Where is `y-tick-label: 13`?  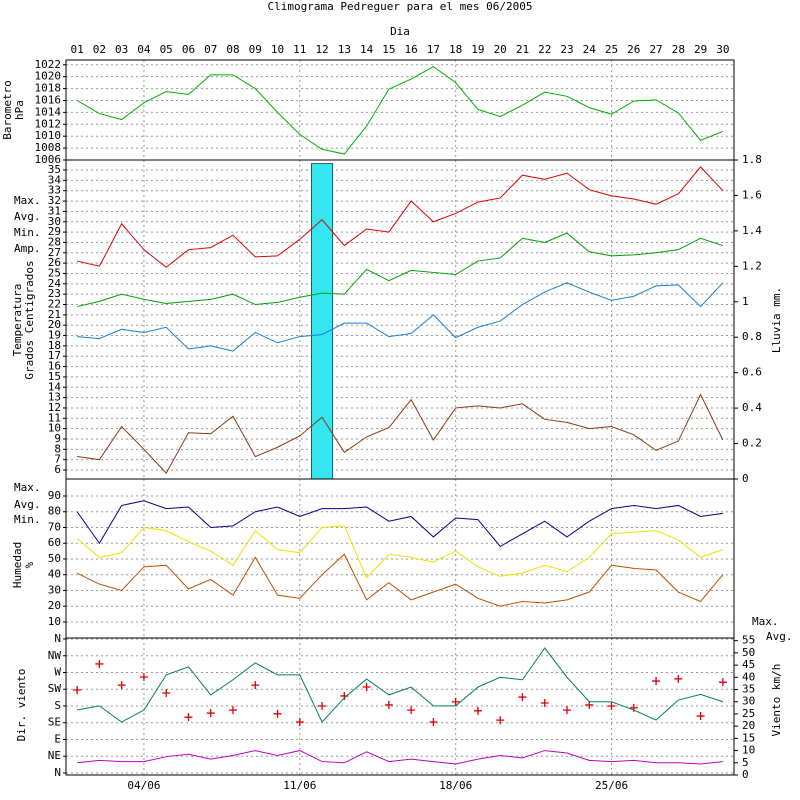
y-tick-label: 13 is located at coordinates (54, 397).